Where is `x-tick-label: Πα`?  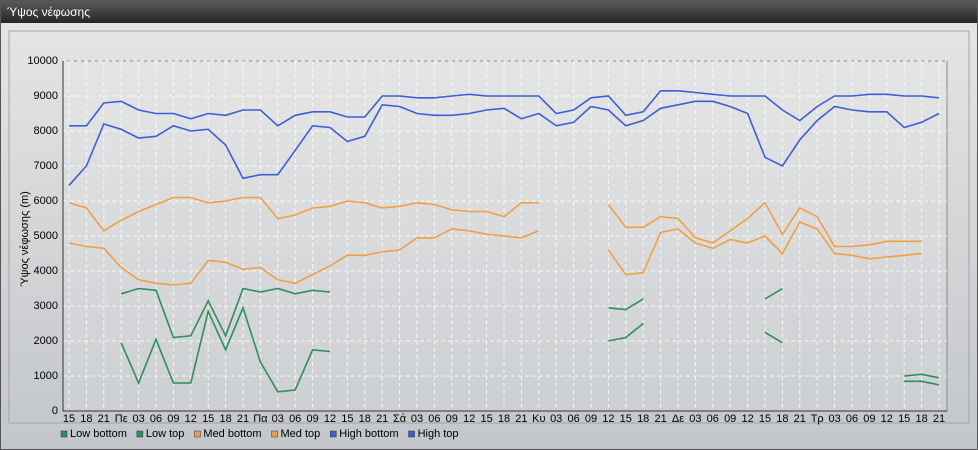 x-tick-label: Πα is located at coordinates (260, 419).